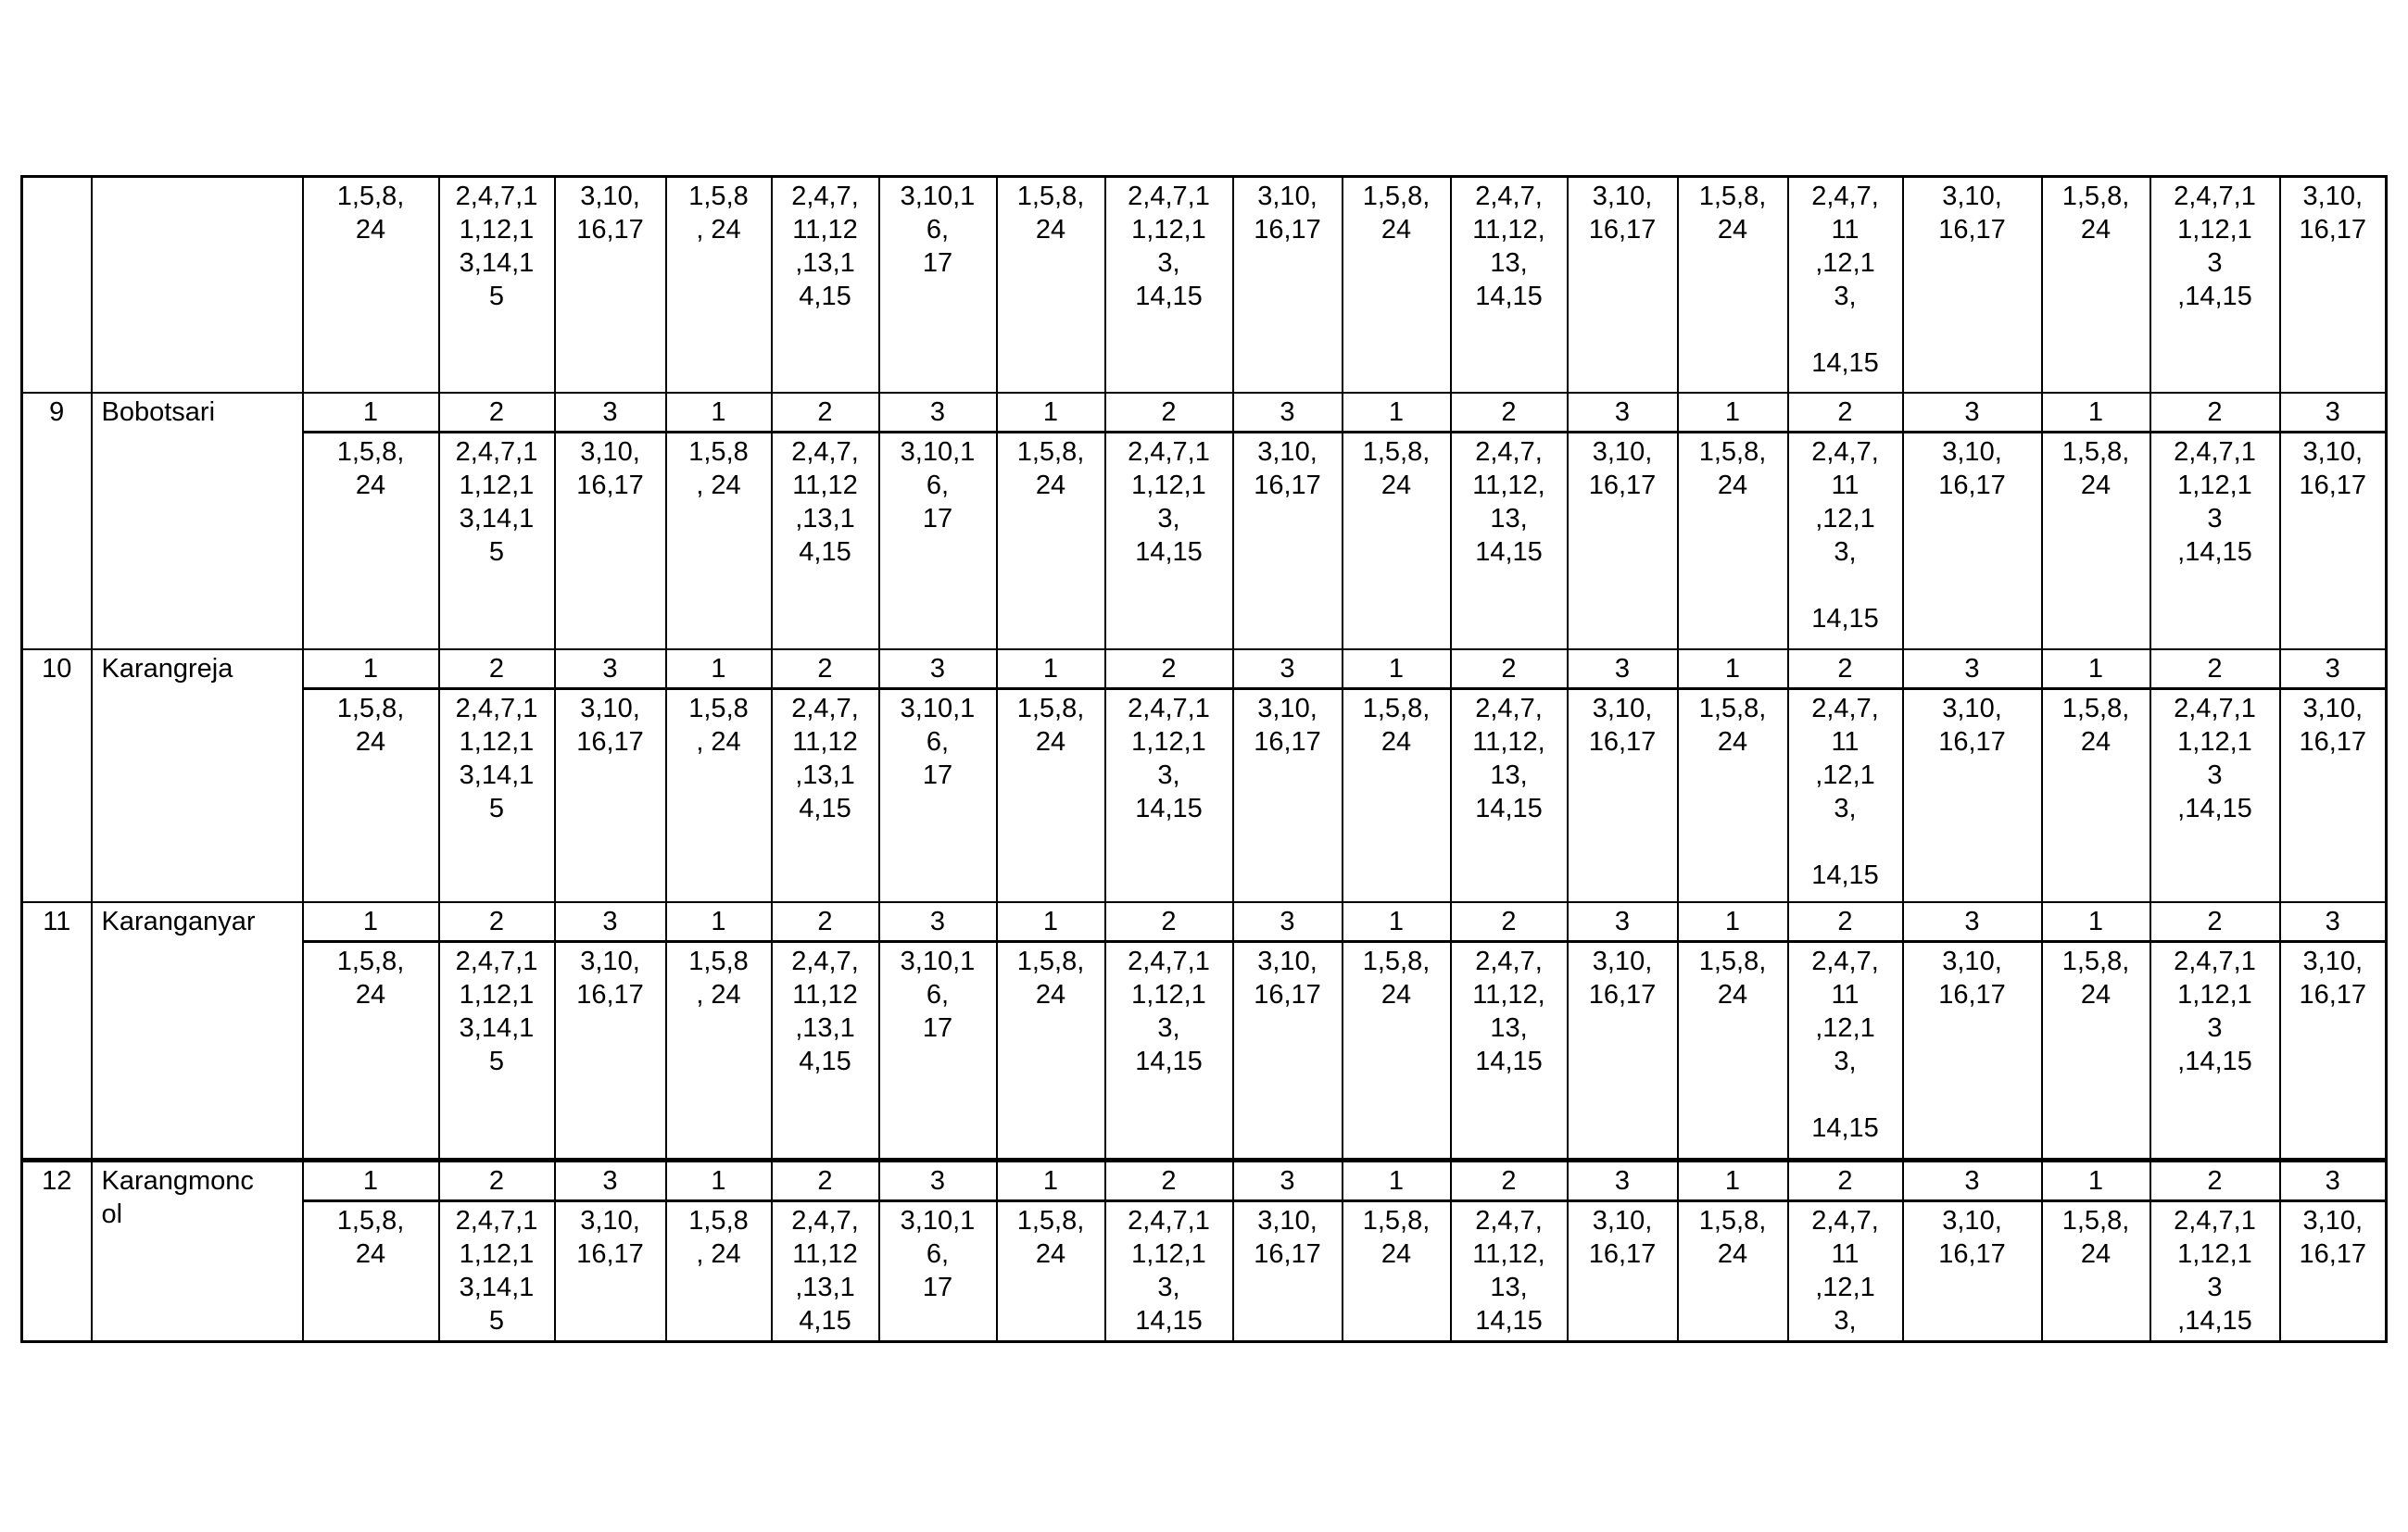  I want to click on row-12-group-header: 12 Karangmonc ol 1 2 3 1 2 3 1 2 3 1 2 3 1 2 3 1 2 3, so click(1204, 1249).